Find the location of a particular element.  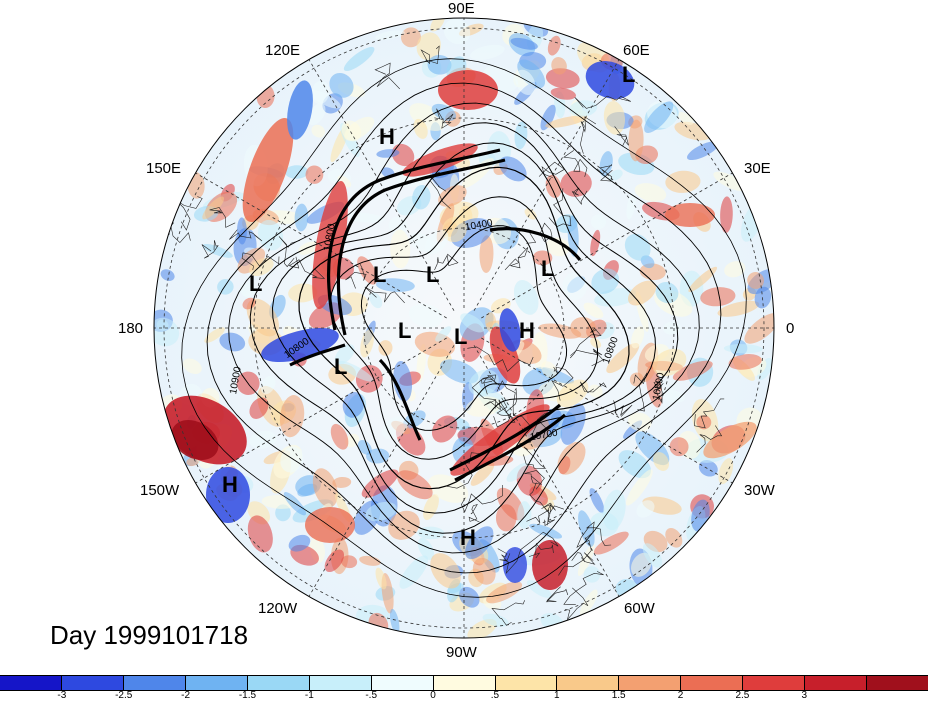

colorbar-tick-label: 2 is located at coordinates (680, 695).